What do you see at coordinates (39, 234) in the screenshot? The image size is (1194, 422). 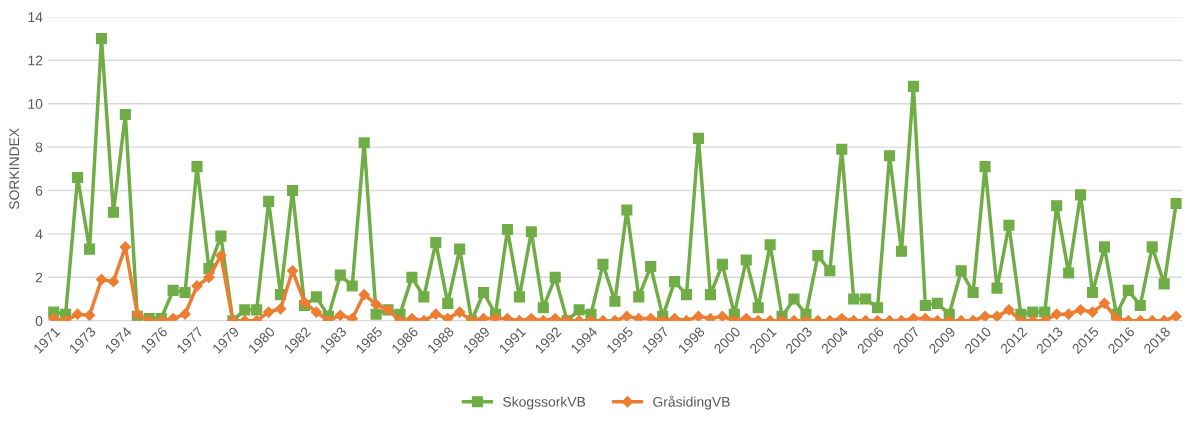 I see `y-tick-label: 4` at bounding box center [39, 234].